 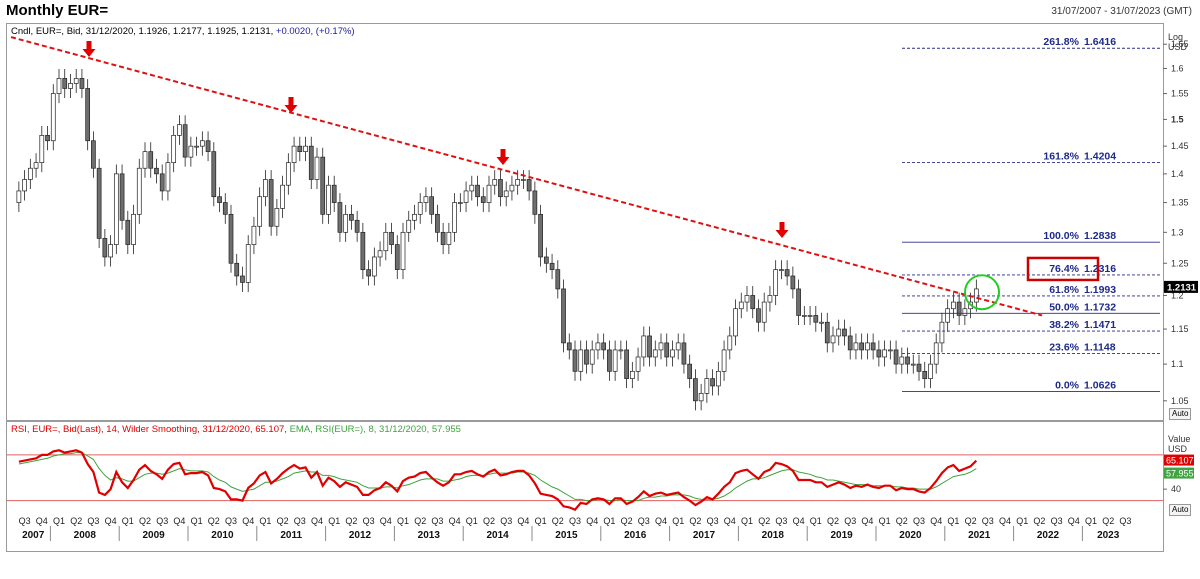 What do you see at coordinates (841, 535) in the screenshot?
I see `year-label: 2019` at bounding box center [841, 535].